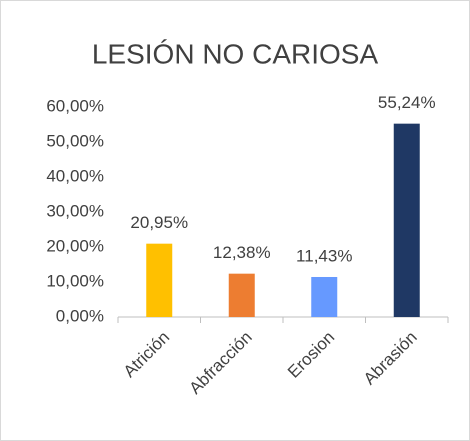  I want to click on y-tick-label: 50,00%, so click(75, 140).